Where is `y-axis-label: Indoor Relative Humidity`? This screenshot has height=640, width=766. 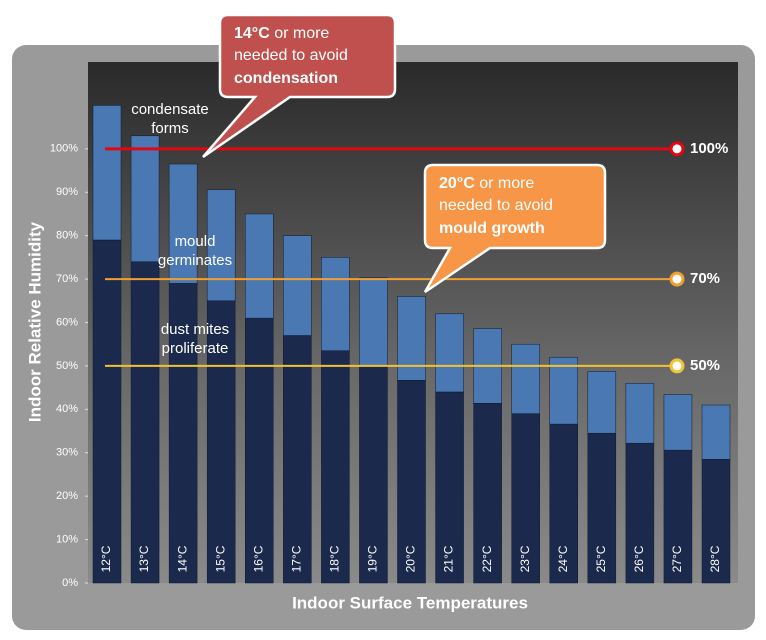 y-axis-label: Indoor Relative Humidity is located at coordinates (34, 321).